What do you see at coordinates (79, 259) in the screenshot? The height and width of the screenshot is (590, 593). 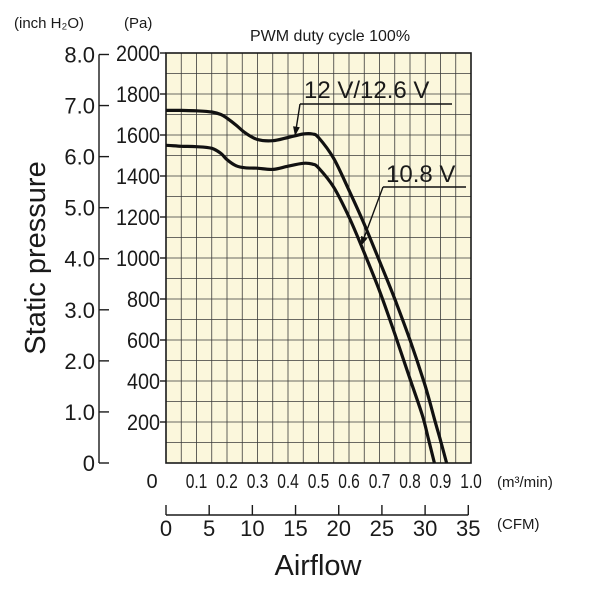 I see `y-tick-label-inch: 4.0` at bounding box center [79, 259].